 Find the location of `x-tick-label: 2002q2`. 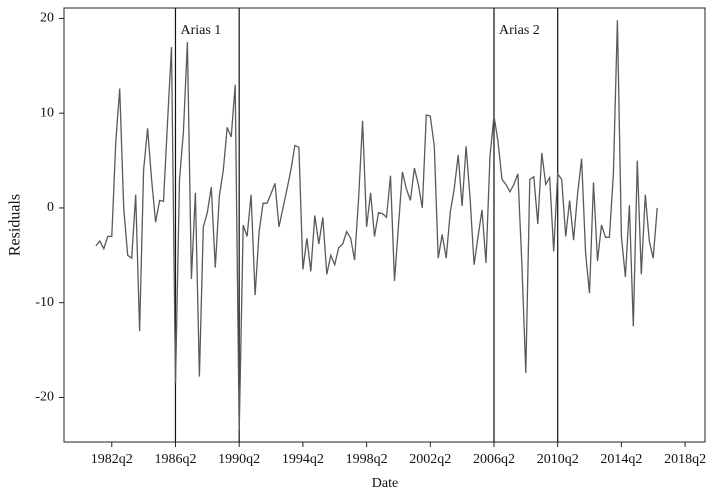

x-tick-label: 2002q2 is located at coordinates (430, 459).